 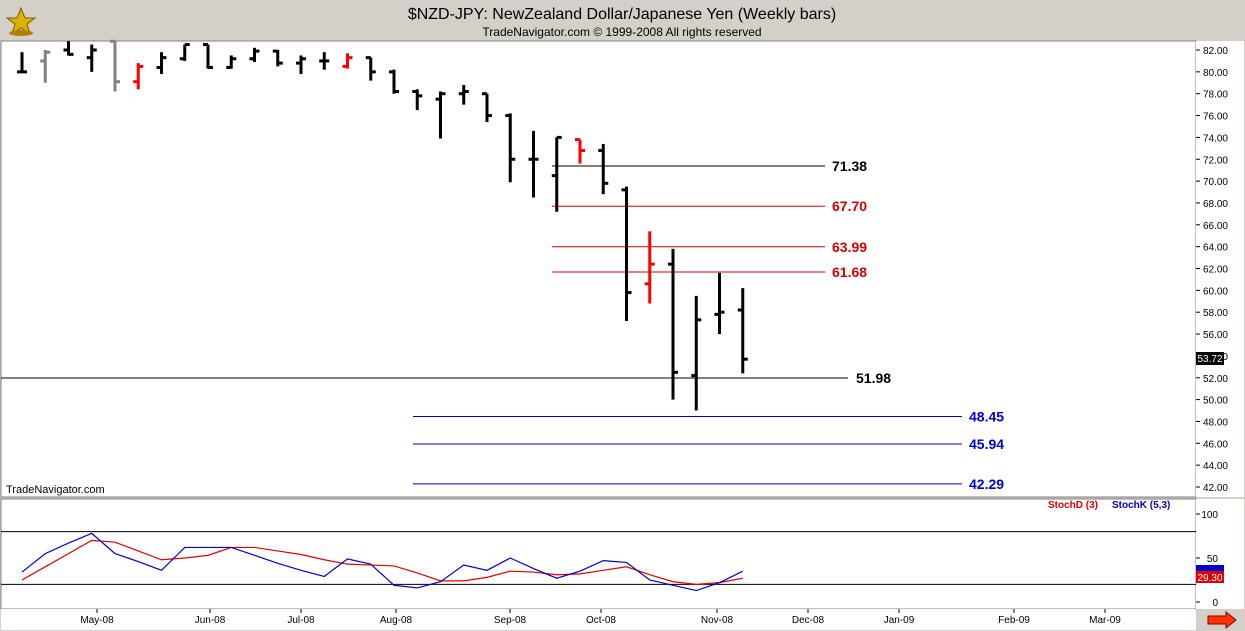 I want to click on date-tick-label: Jan-09, so click(x=899, y=620).